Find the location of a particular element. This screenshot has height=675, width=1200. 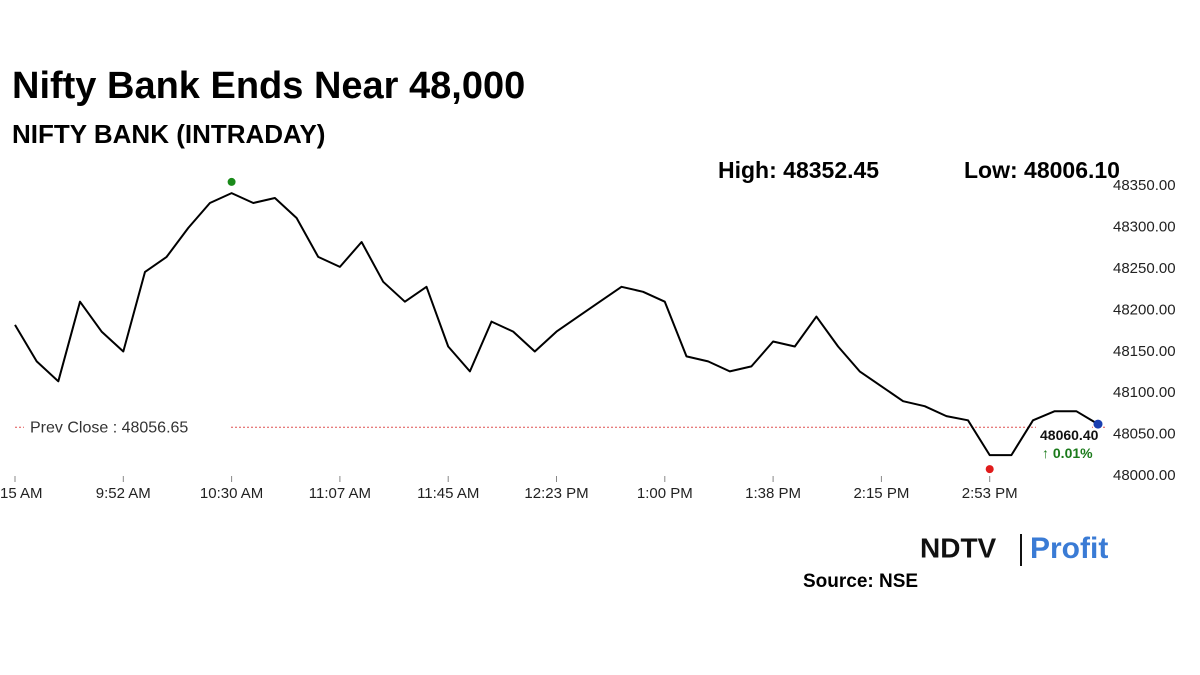

change-label: ↑ 0.01% is located at coordinates (1067, 453).